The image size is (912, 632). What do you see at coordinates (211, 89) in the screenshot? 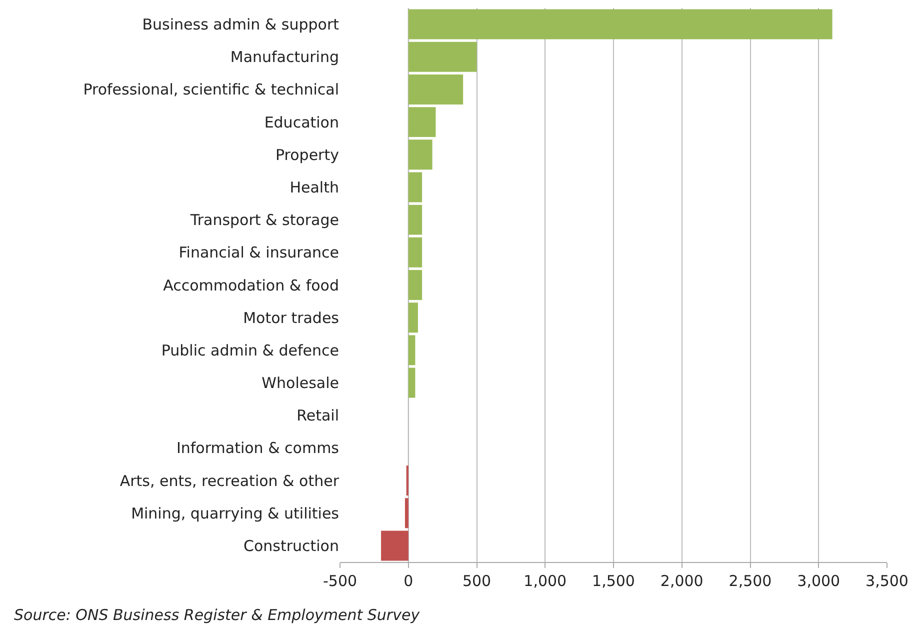
I see `y-tick-label: Professional, scientific & technical` at bounding box center [211, 89].